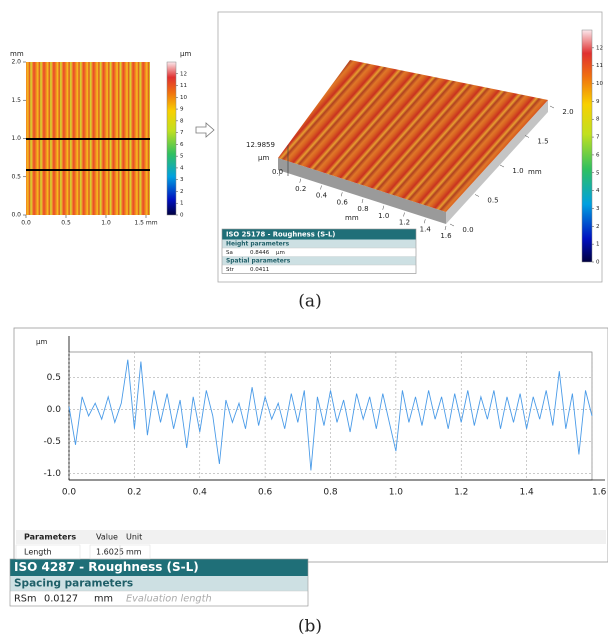 This screenshot has width=608, height=642. I want to click on table-cell: µm, so click(280, 253).